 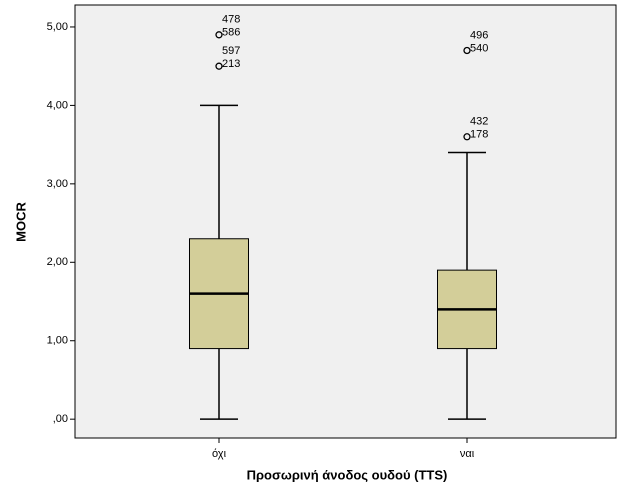 What do you see at coordinates (57, 27) in the screenshot?
I see `y-tick-label: 5,00` at bounding box center [57, 27].